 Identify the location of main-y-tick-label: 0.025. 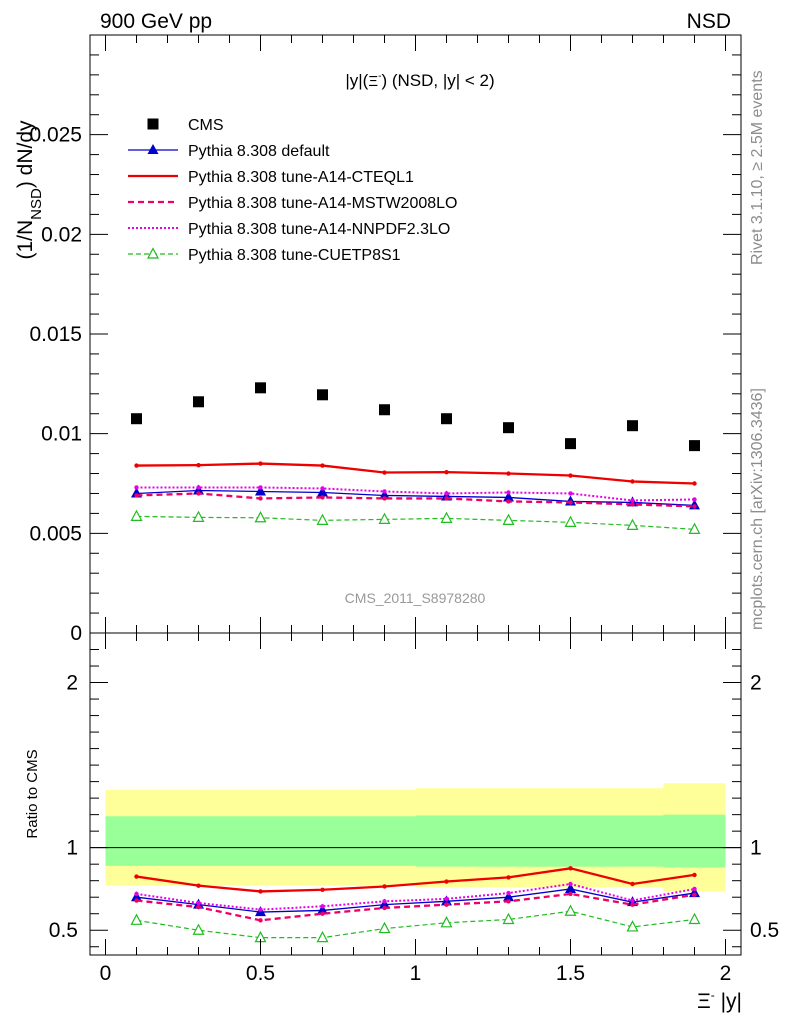
(55, 135).